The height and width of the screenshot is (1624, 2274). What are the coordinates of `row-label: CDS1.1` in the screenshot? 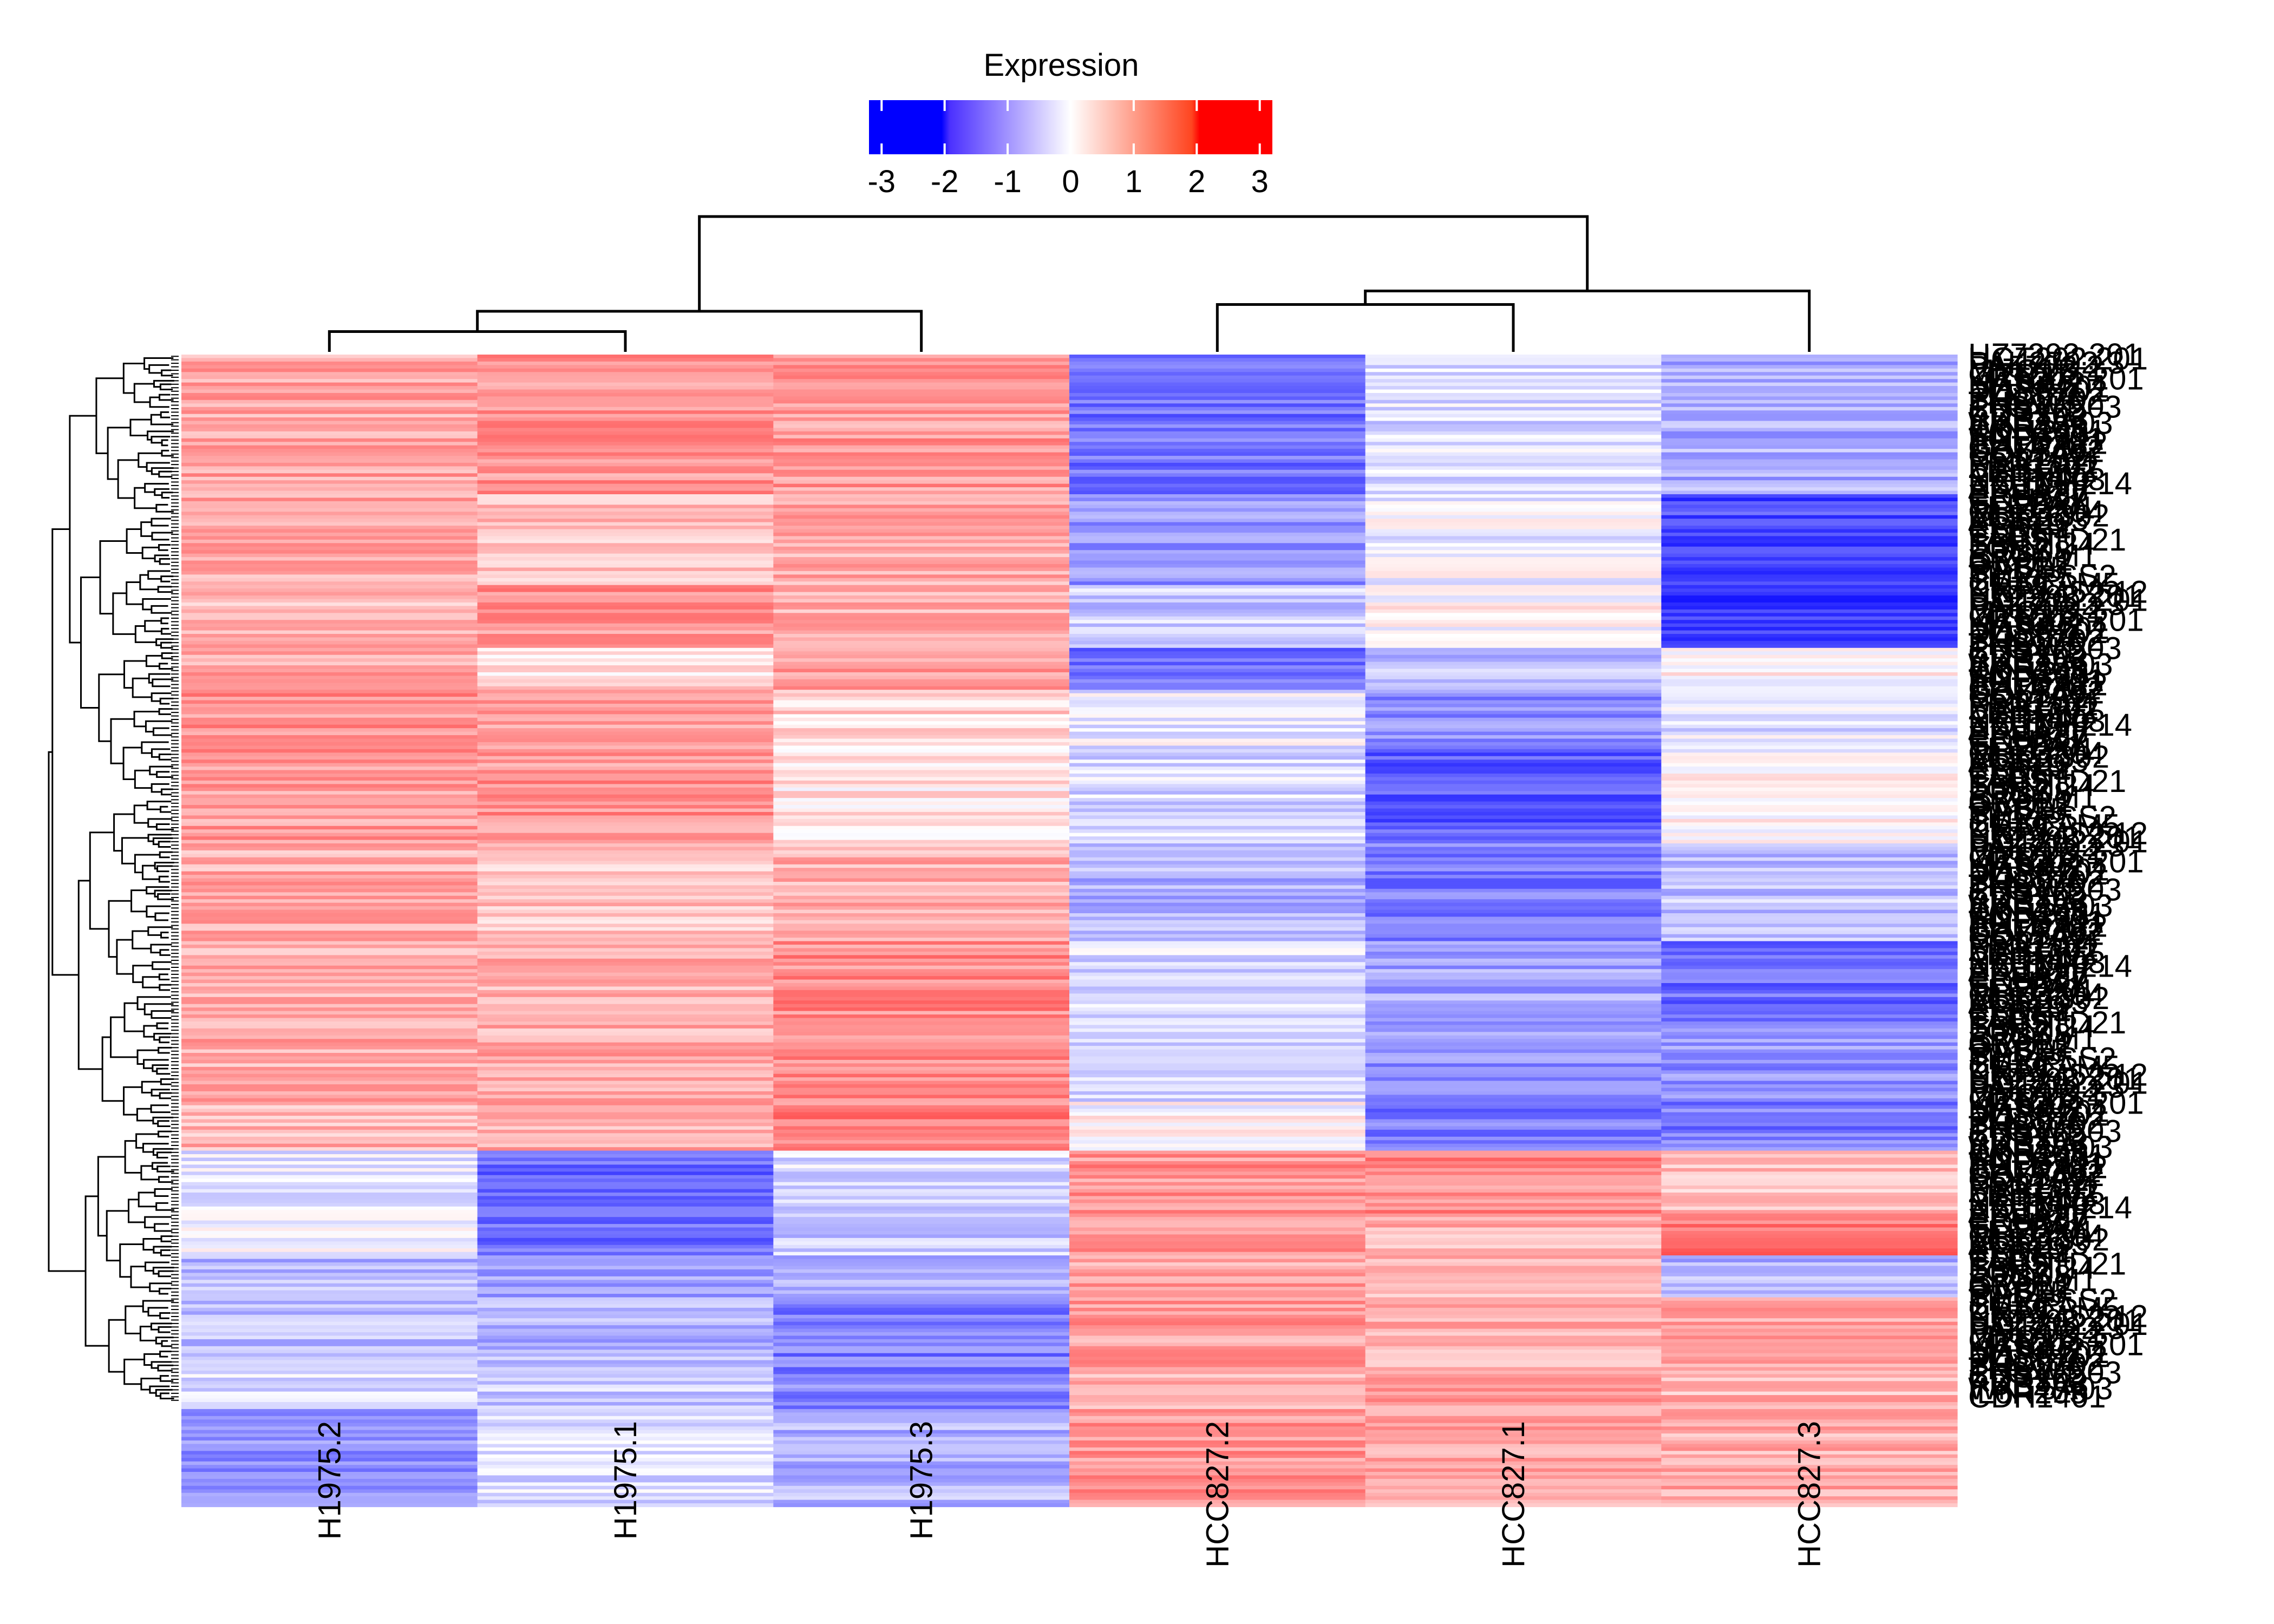 It's located at (2023, 412).